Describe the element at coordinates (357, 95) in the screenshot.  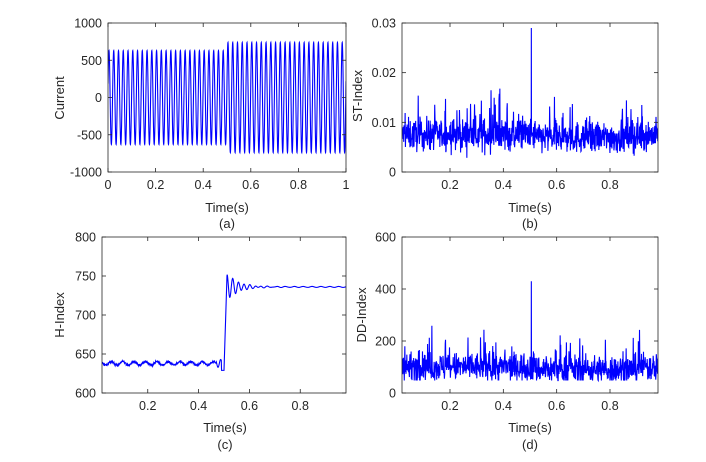
I see `y-axis-label-b: ST-Index` at that location.